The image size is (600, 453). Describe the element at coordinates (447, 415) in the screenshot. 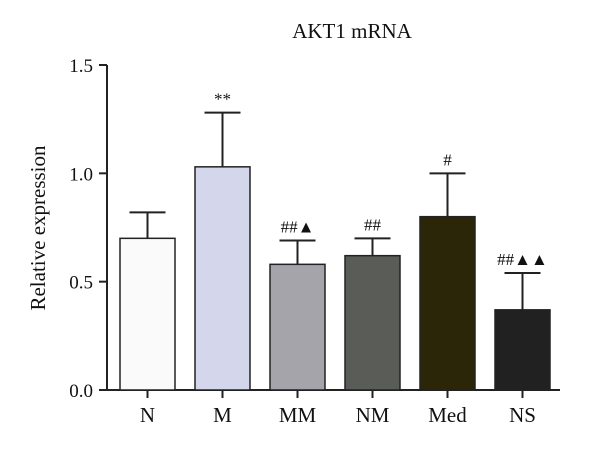

I see `x-tick-label: Med` at that location.